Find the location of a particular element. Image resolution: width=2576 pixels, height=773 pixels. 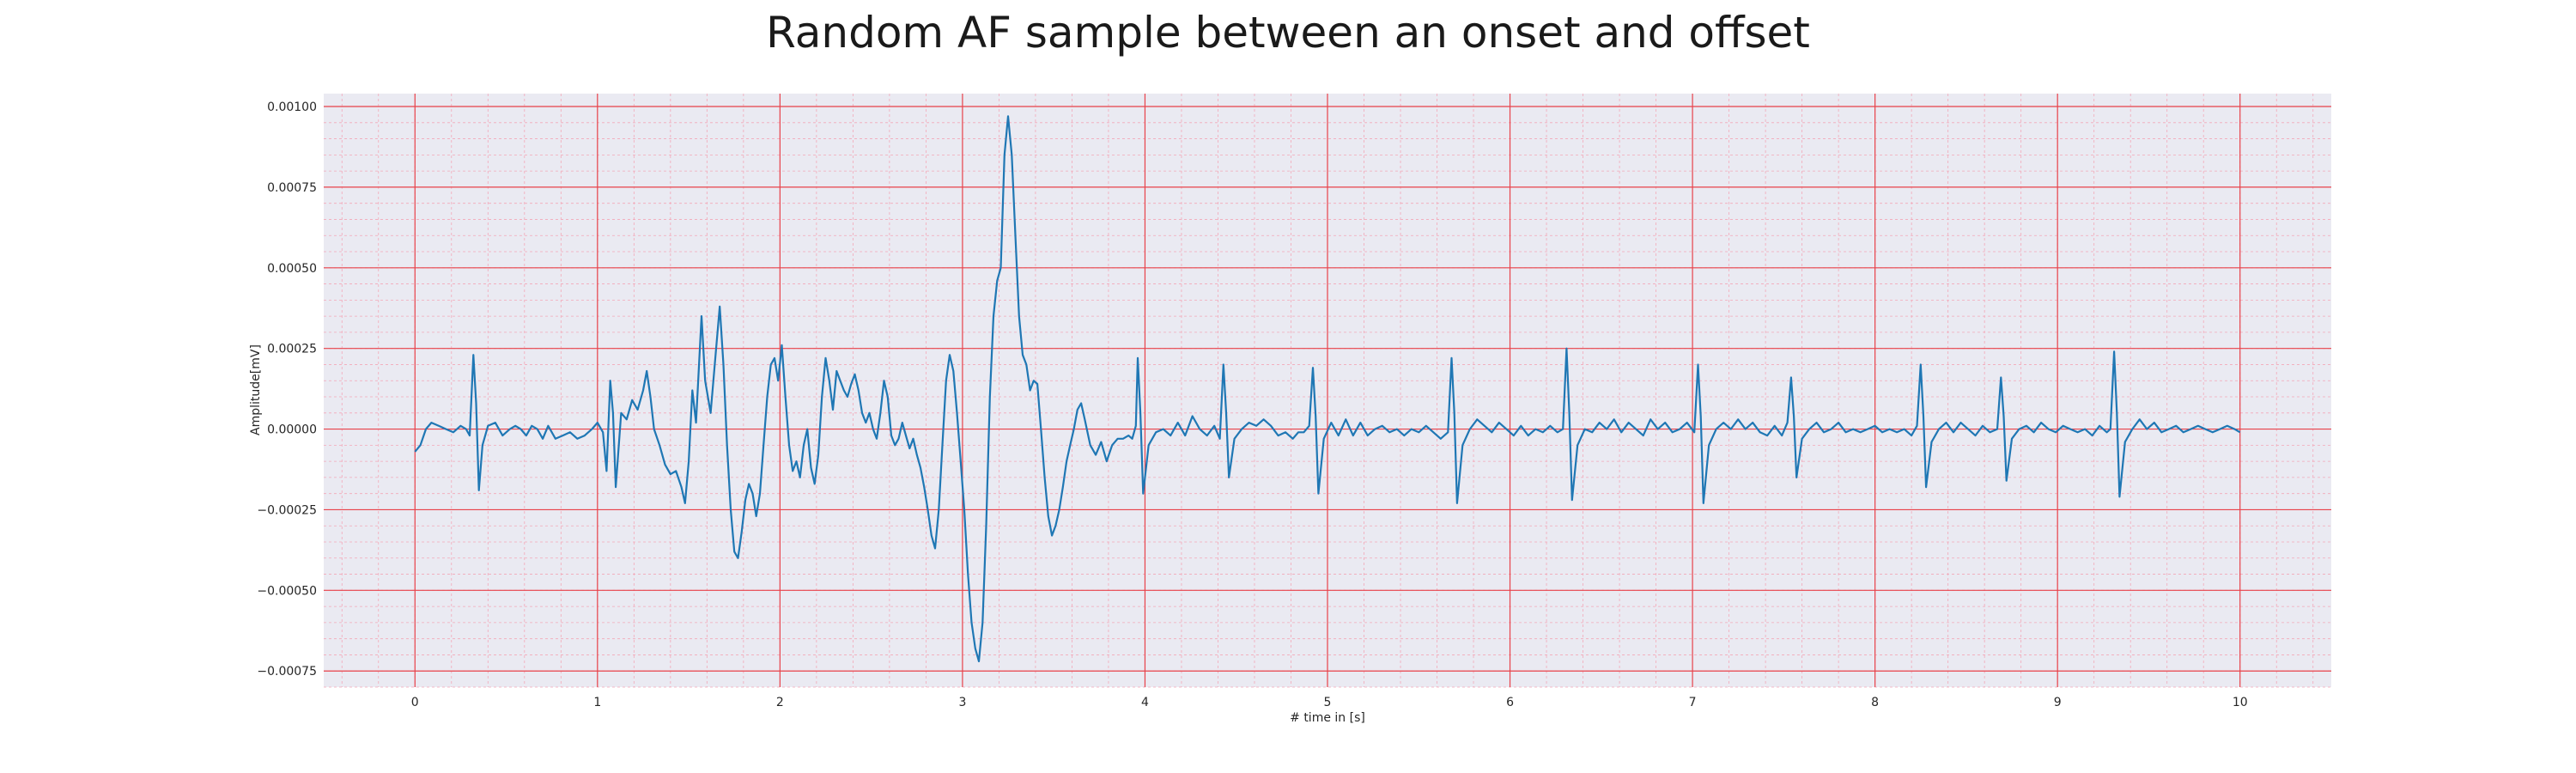

y-tick-label: 0.00000 is located at coordinates (292, 430).